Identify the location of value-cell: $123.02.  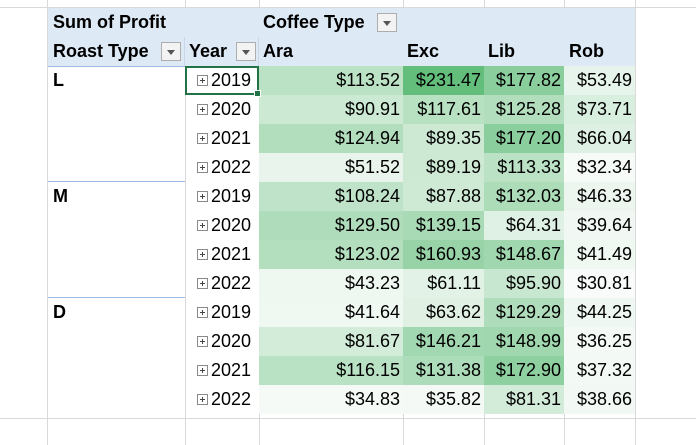
(331, 254).